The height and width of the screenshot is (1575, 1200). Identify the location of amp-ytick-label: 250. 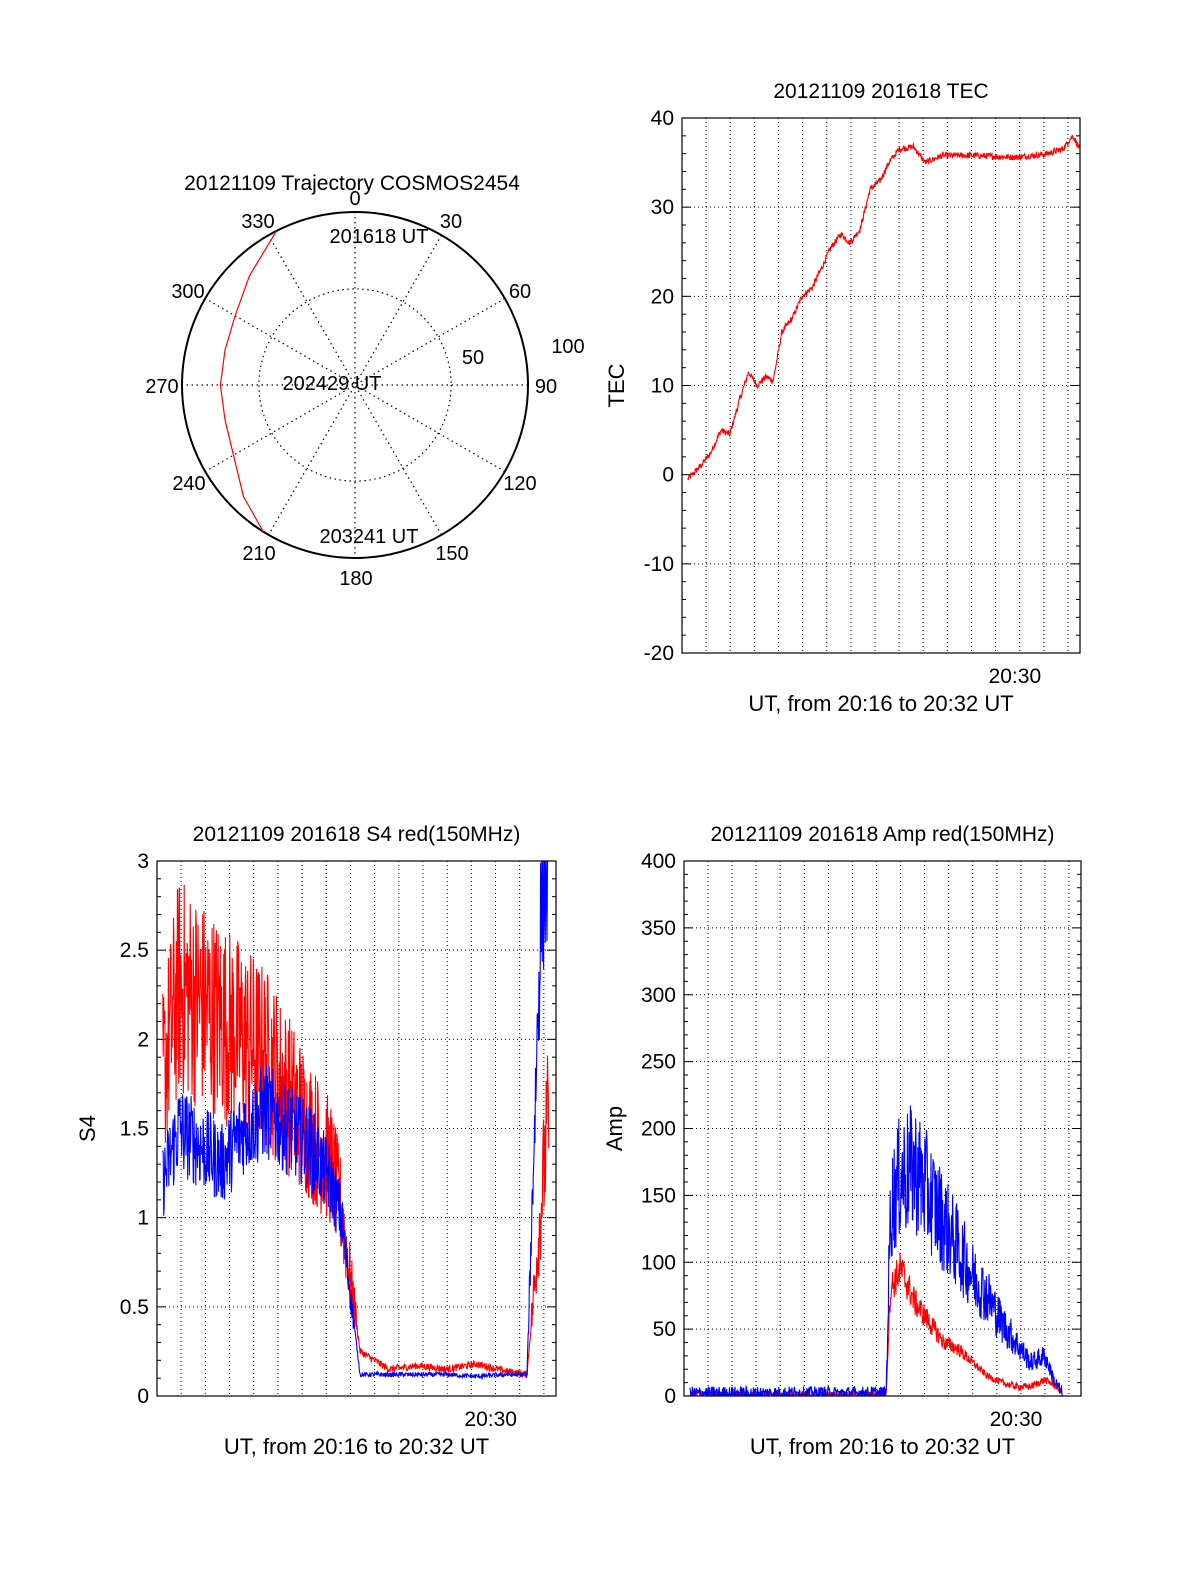
(658, 1062).